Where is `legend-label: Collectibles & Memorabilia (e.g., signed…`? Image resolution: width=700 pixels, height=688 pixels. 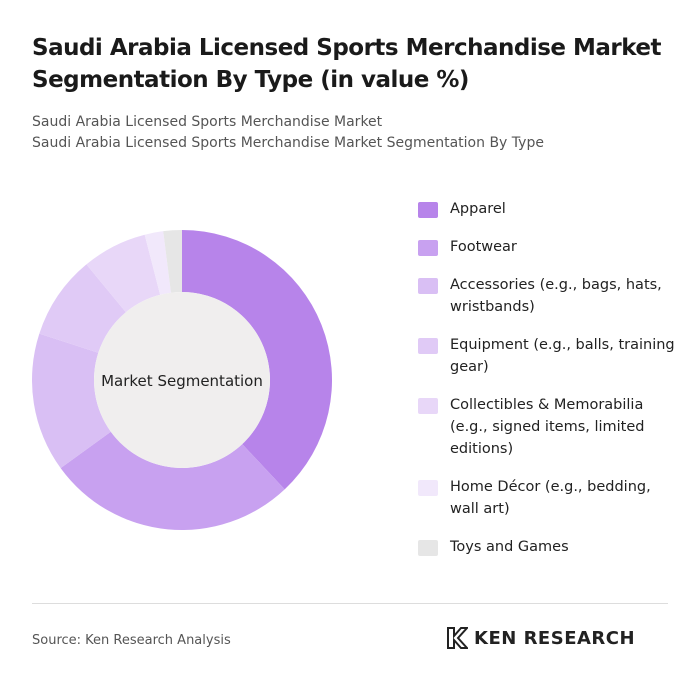
legend-label: Collectibles & Memorabilia (e.g., signed… is located at coordinates (547, 427).